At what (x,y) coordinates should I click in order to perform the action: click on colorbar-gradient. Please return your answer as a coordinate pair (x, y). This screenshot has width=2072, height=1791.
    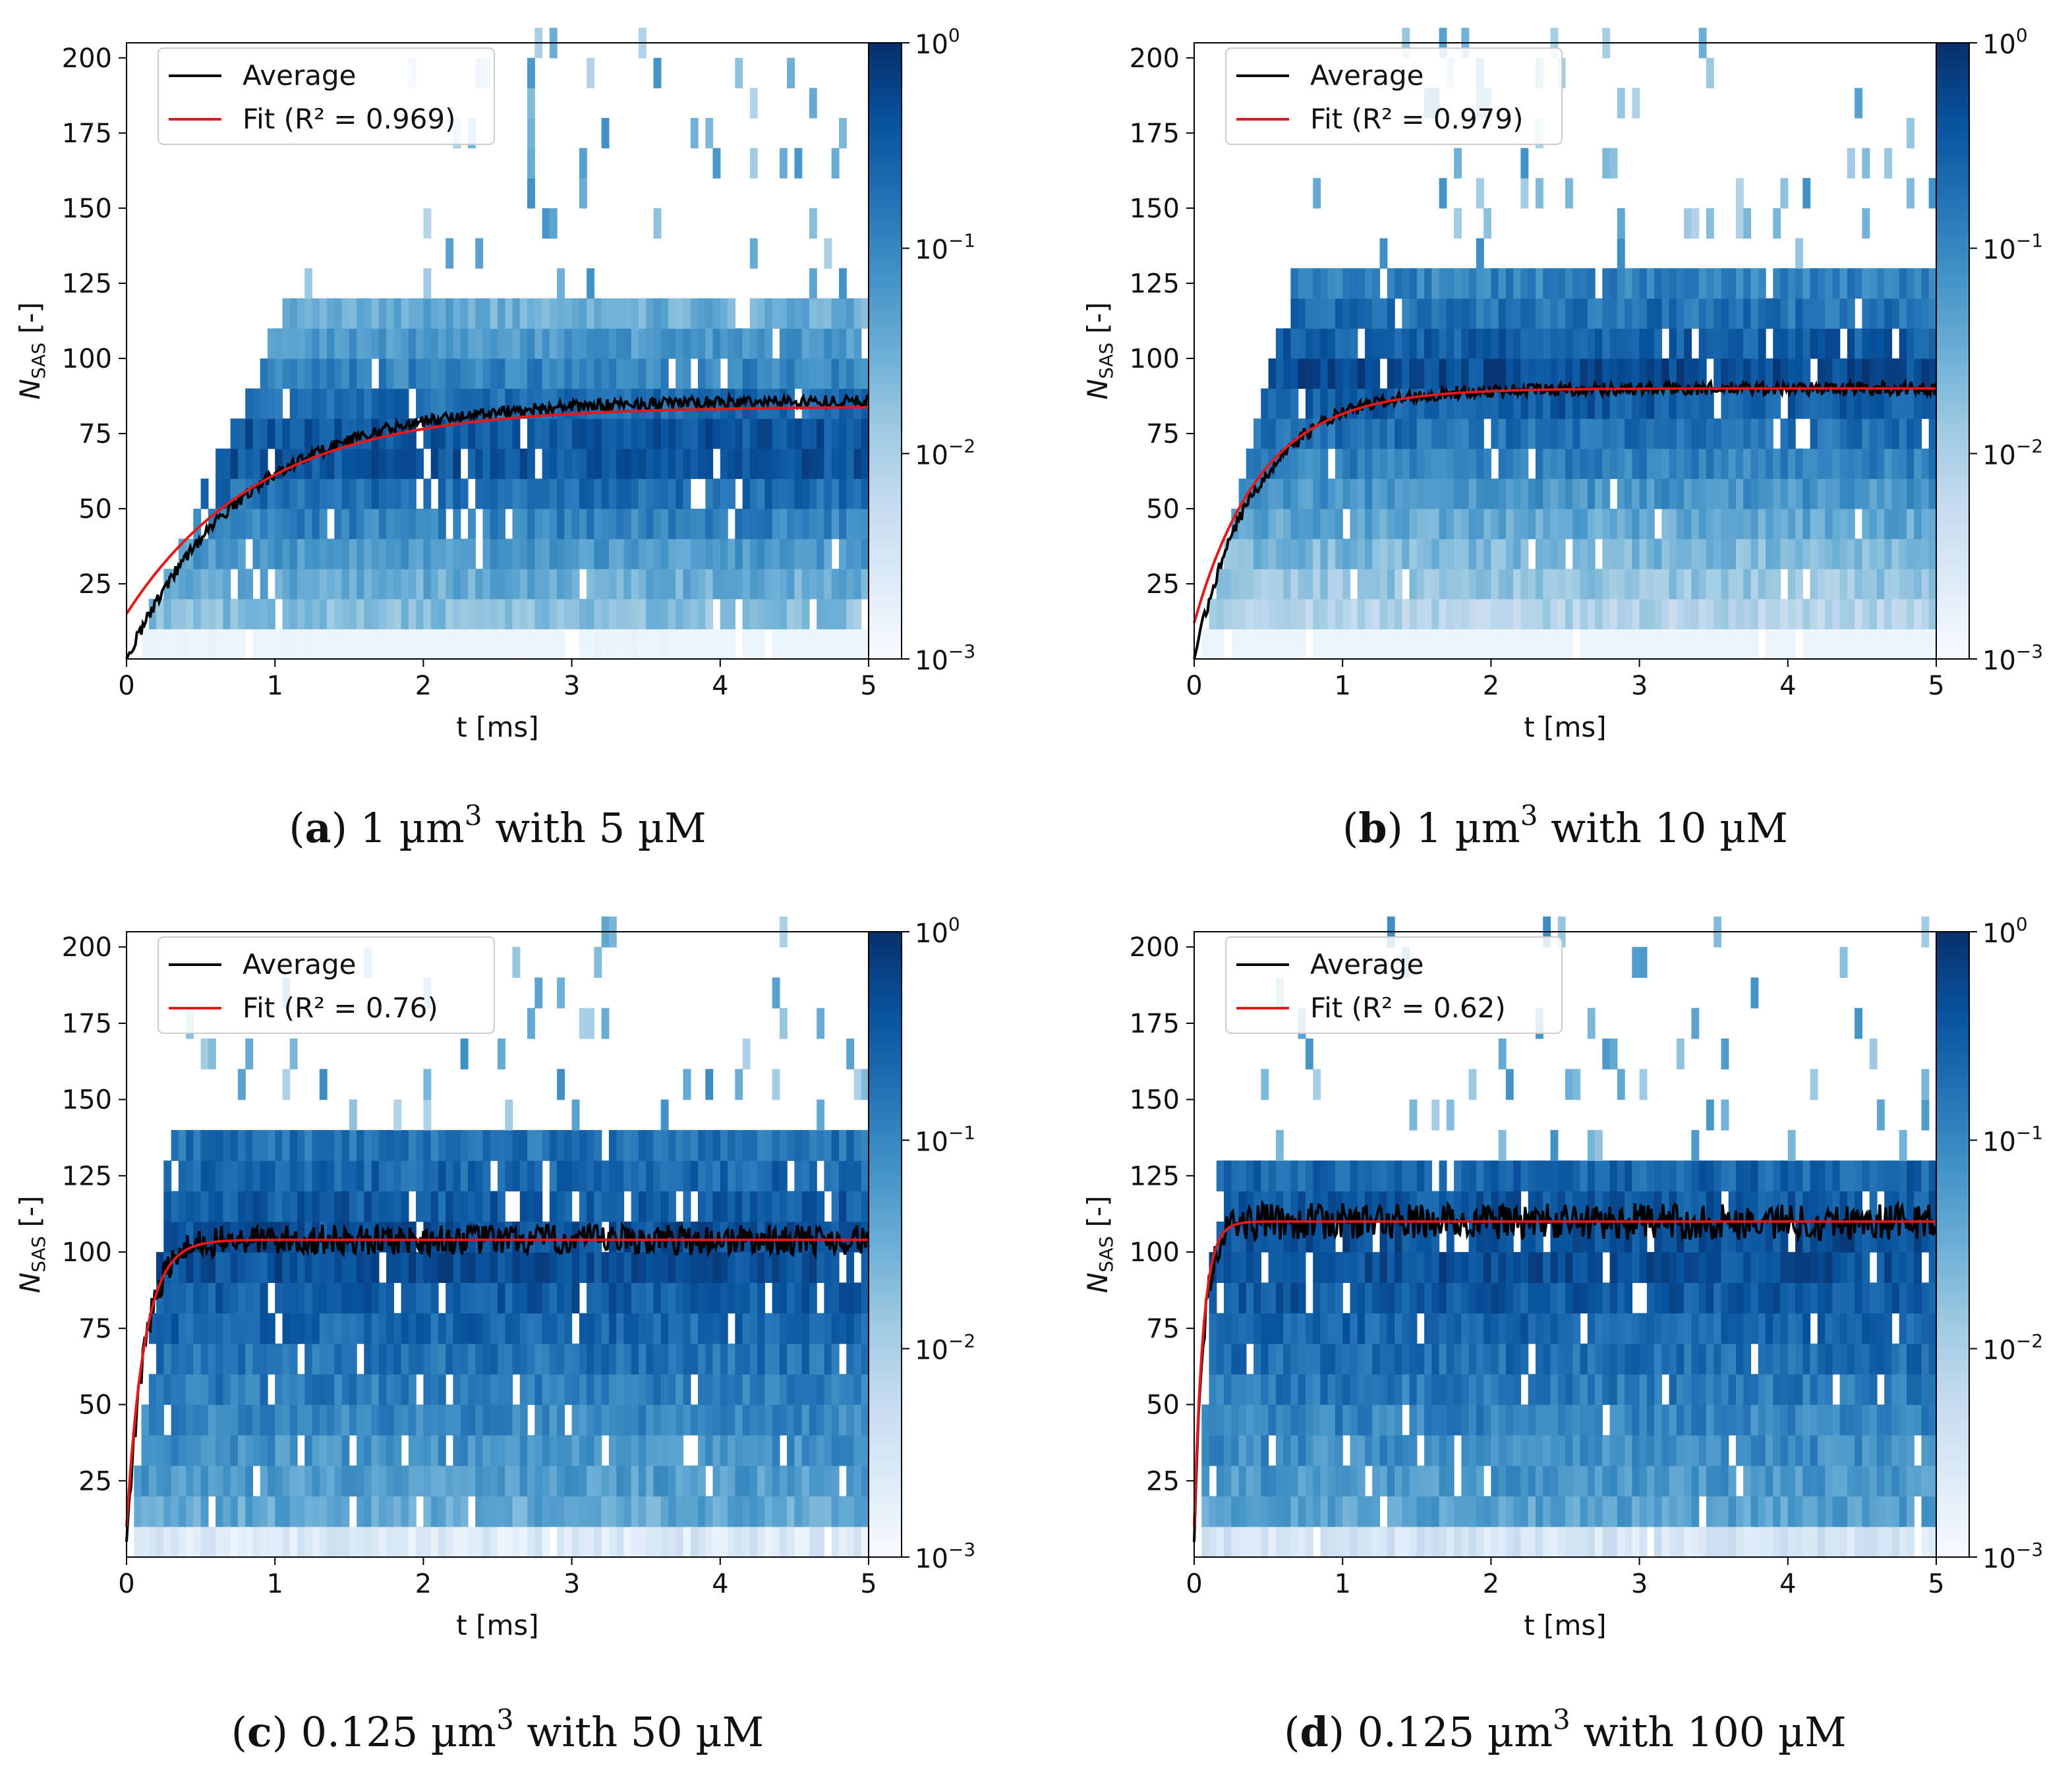
    Looking at the image, I should click on (885, 351).